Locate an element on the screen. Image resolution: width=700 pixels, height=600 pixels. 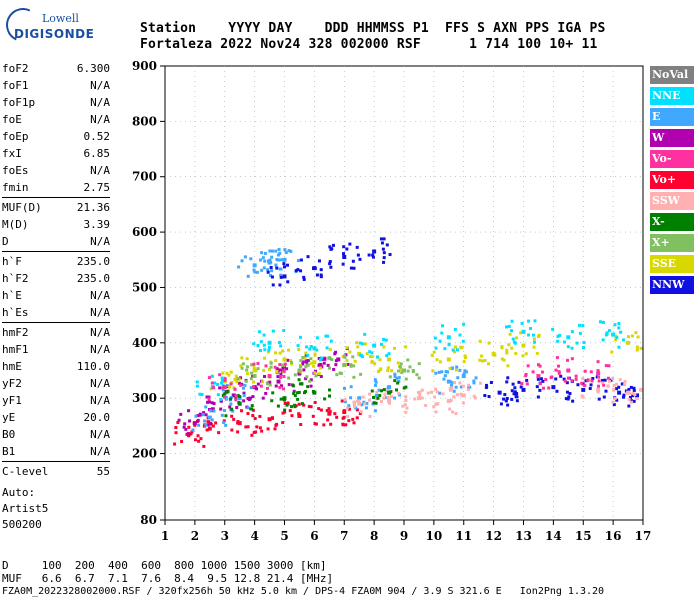
param-row: yF1 N/A is located at coordinates (56, 400).